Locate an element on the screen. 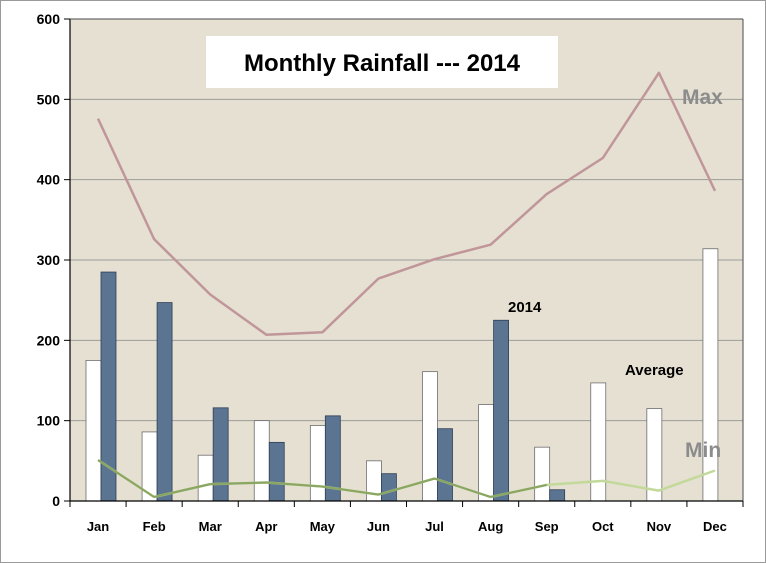  x-tick-label: Jun is located at coordinates (378, 526).